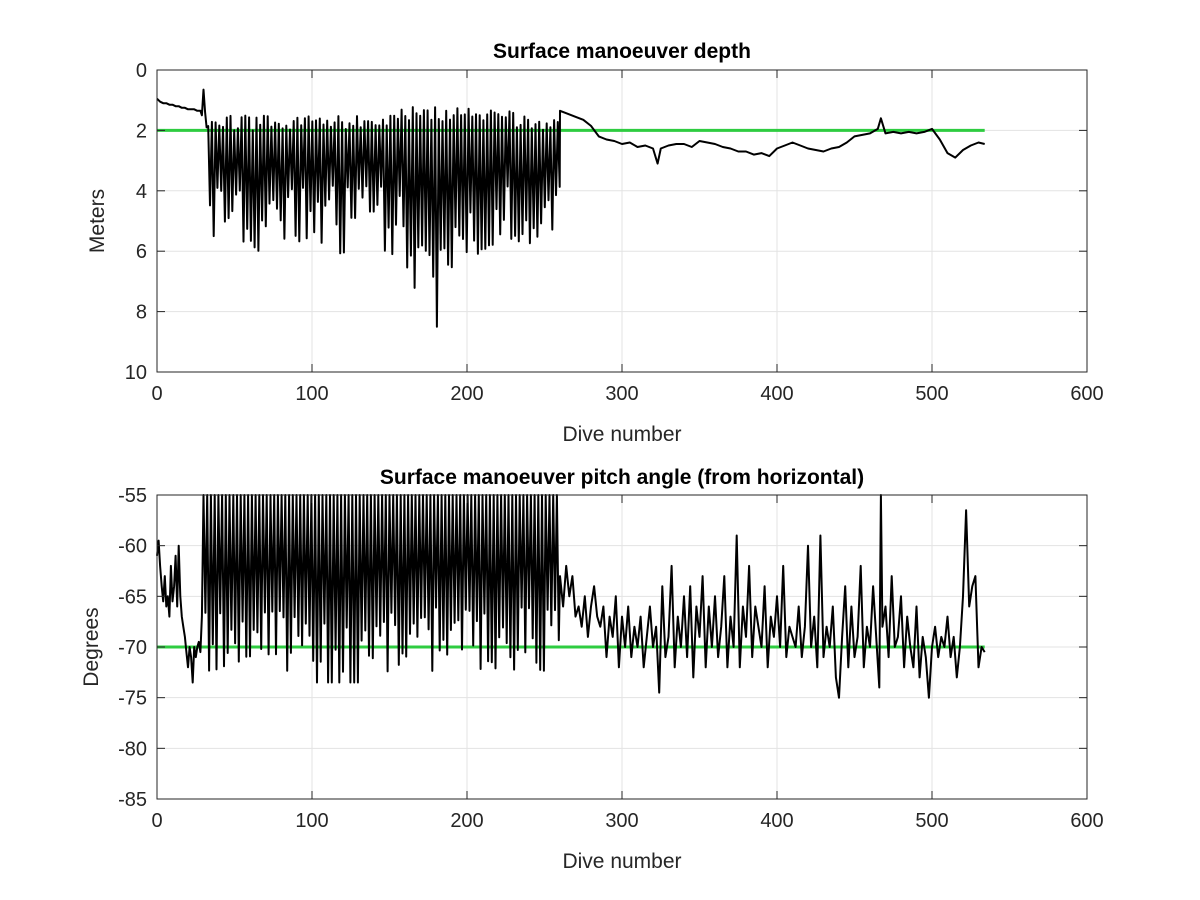 The image size is (1200, 900). Describe the element at coordinates (141, 252) in the screenshot. I see `y-tick-label: 6` at that location.